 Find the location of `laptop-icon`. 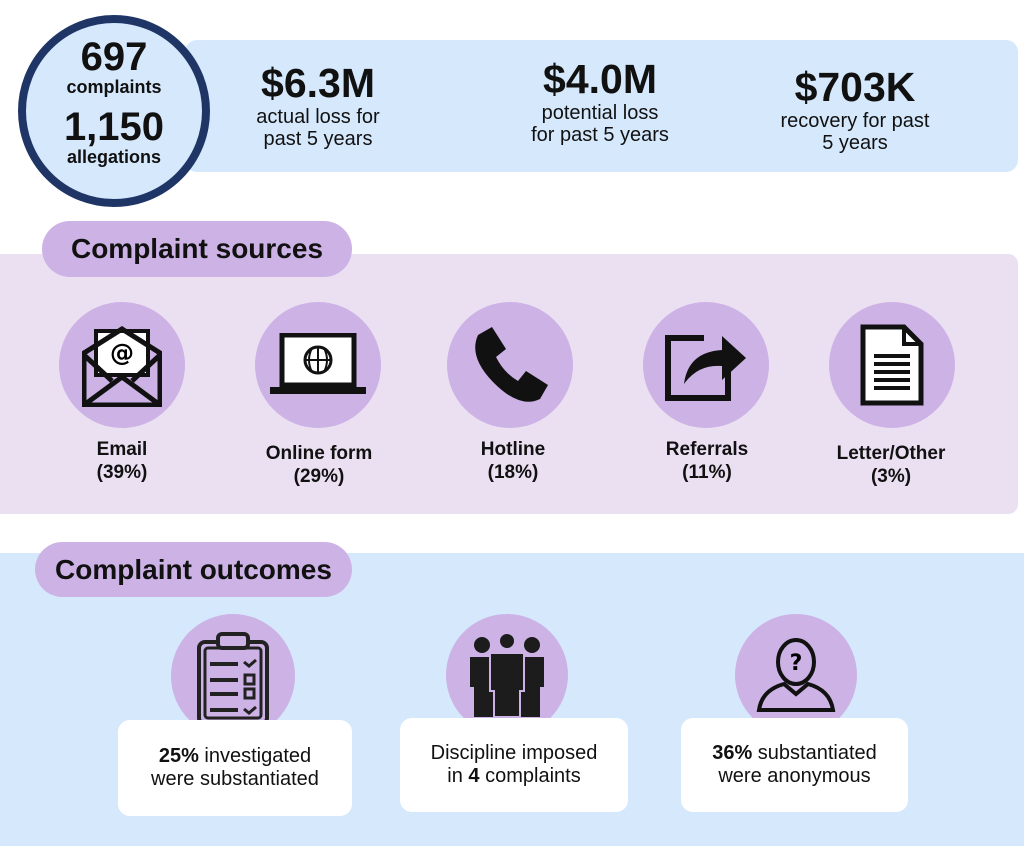

laptop-icon is located at coordinates (318, 363).